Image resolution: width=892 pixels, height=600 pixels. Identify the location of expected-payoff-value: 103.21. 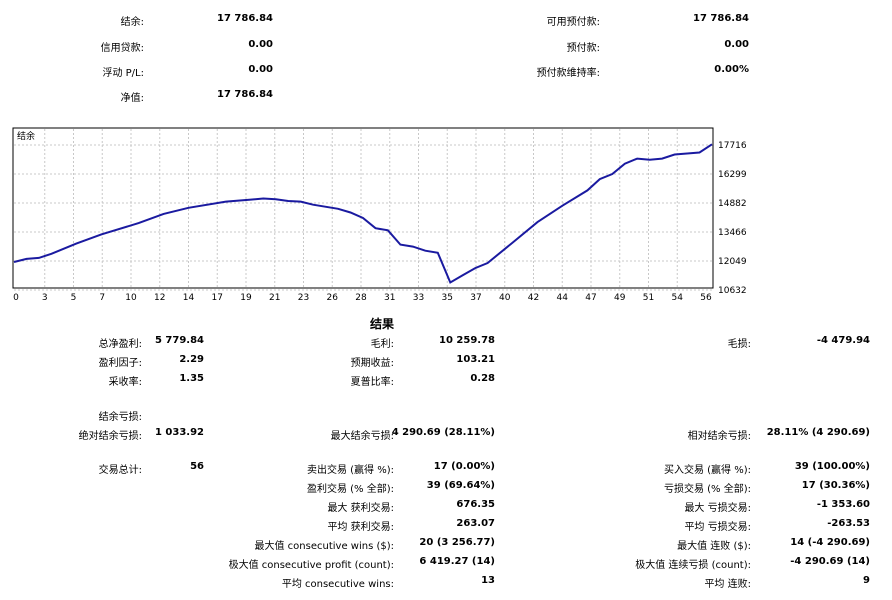
(475, 359).